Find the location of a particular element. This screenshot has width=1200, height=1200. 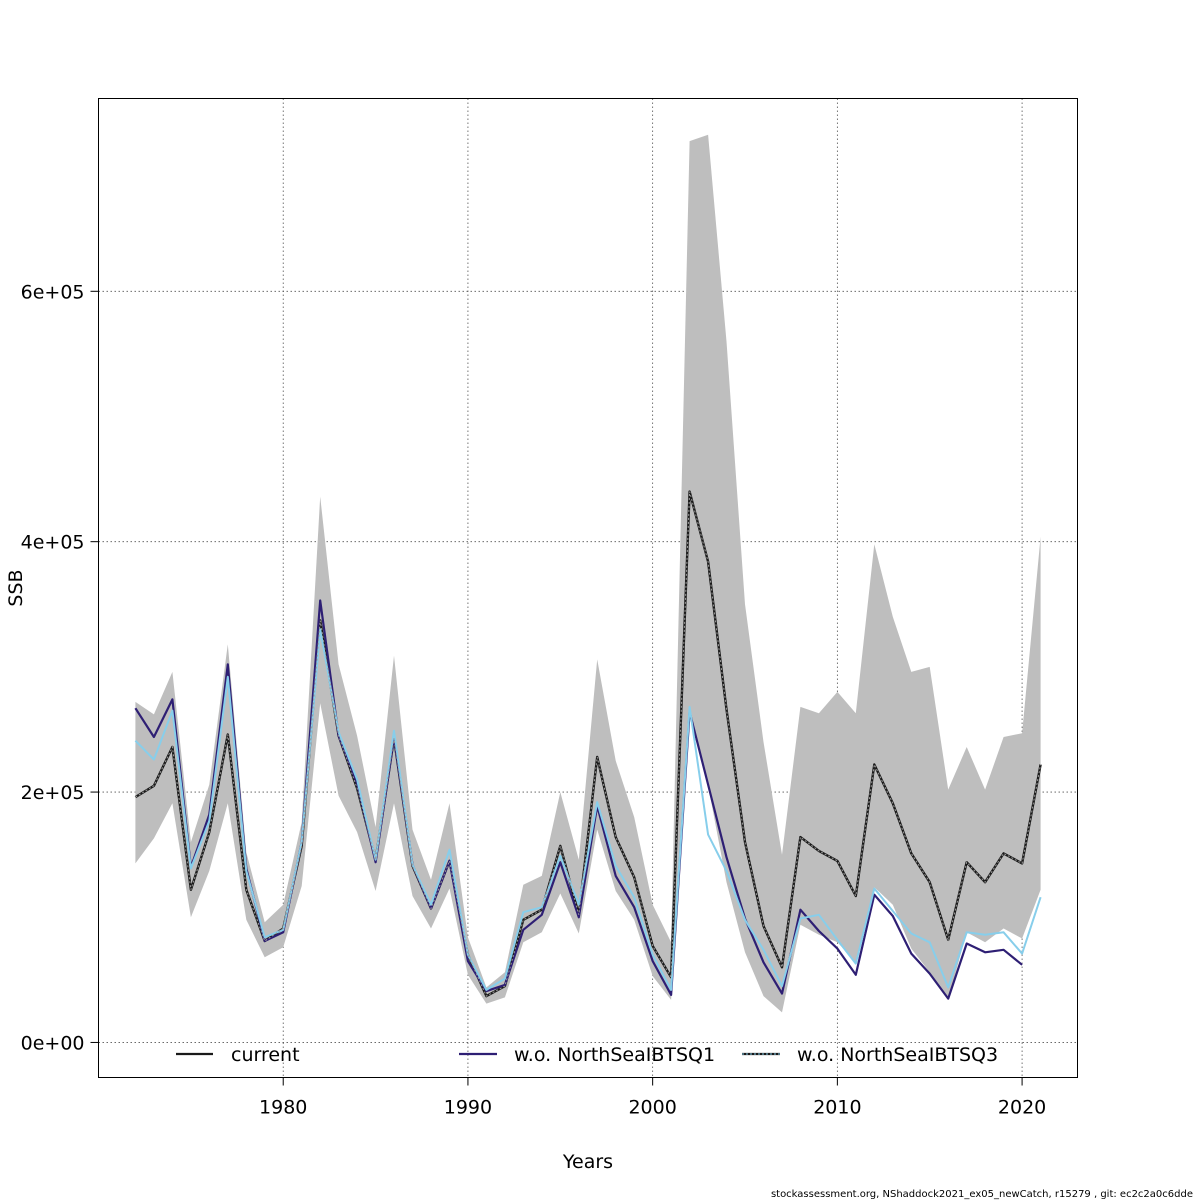

legend-label-wo-northseaibtsq3: w.o. NorthSeaIBTSQ3 is located at coordinates (897, 1055).